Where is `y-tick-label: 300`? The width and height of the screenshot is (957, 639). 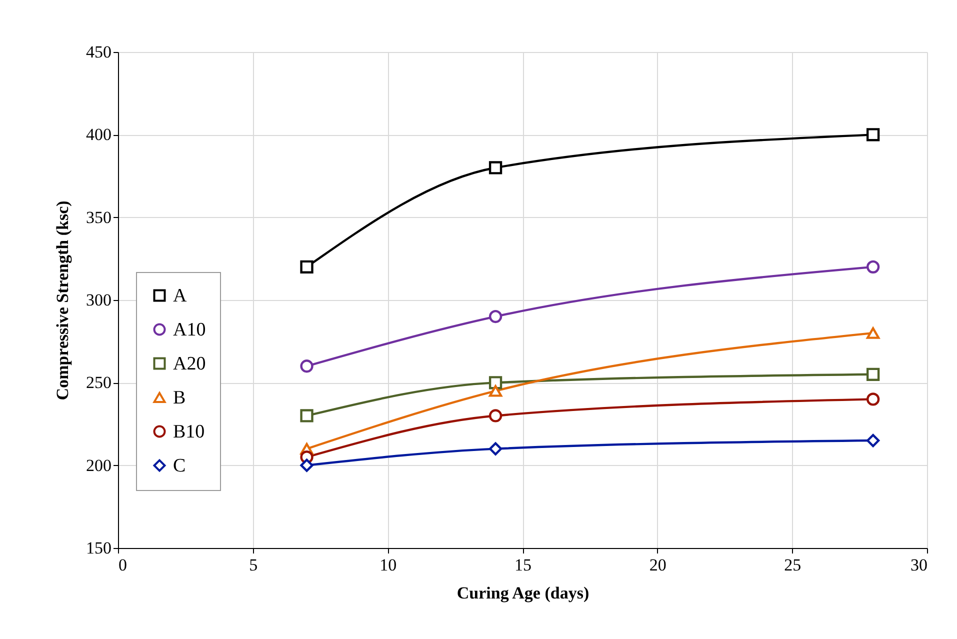
y-tick-label: 300 is located at coordinates (99, 300).